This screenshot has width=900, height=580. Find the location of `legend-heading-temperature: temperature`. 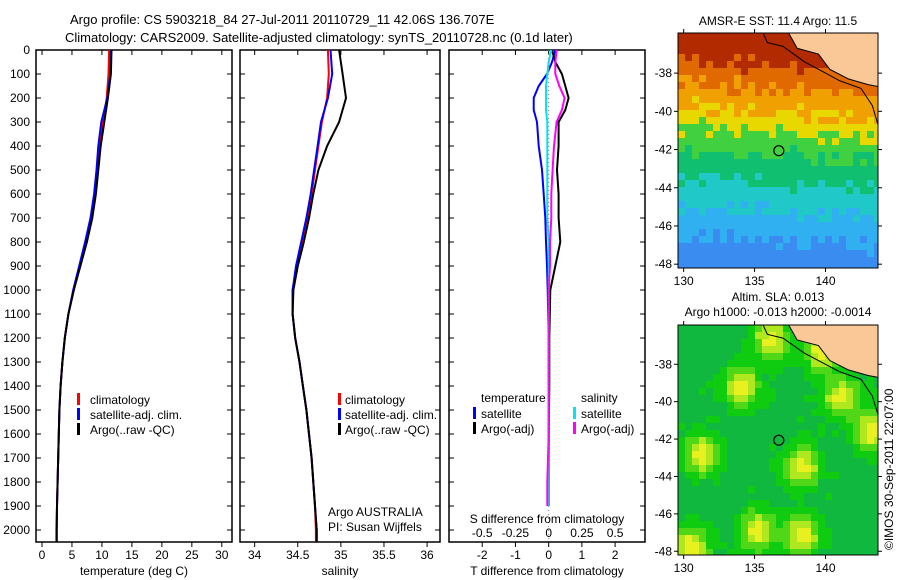

legend-heading-temperature: temperature is located at coordinates (513, 398).